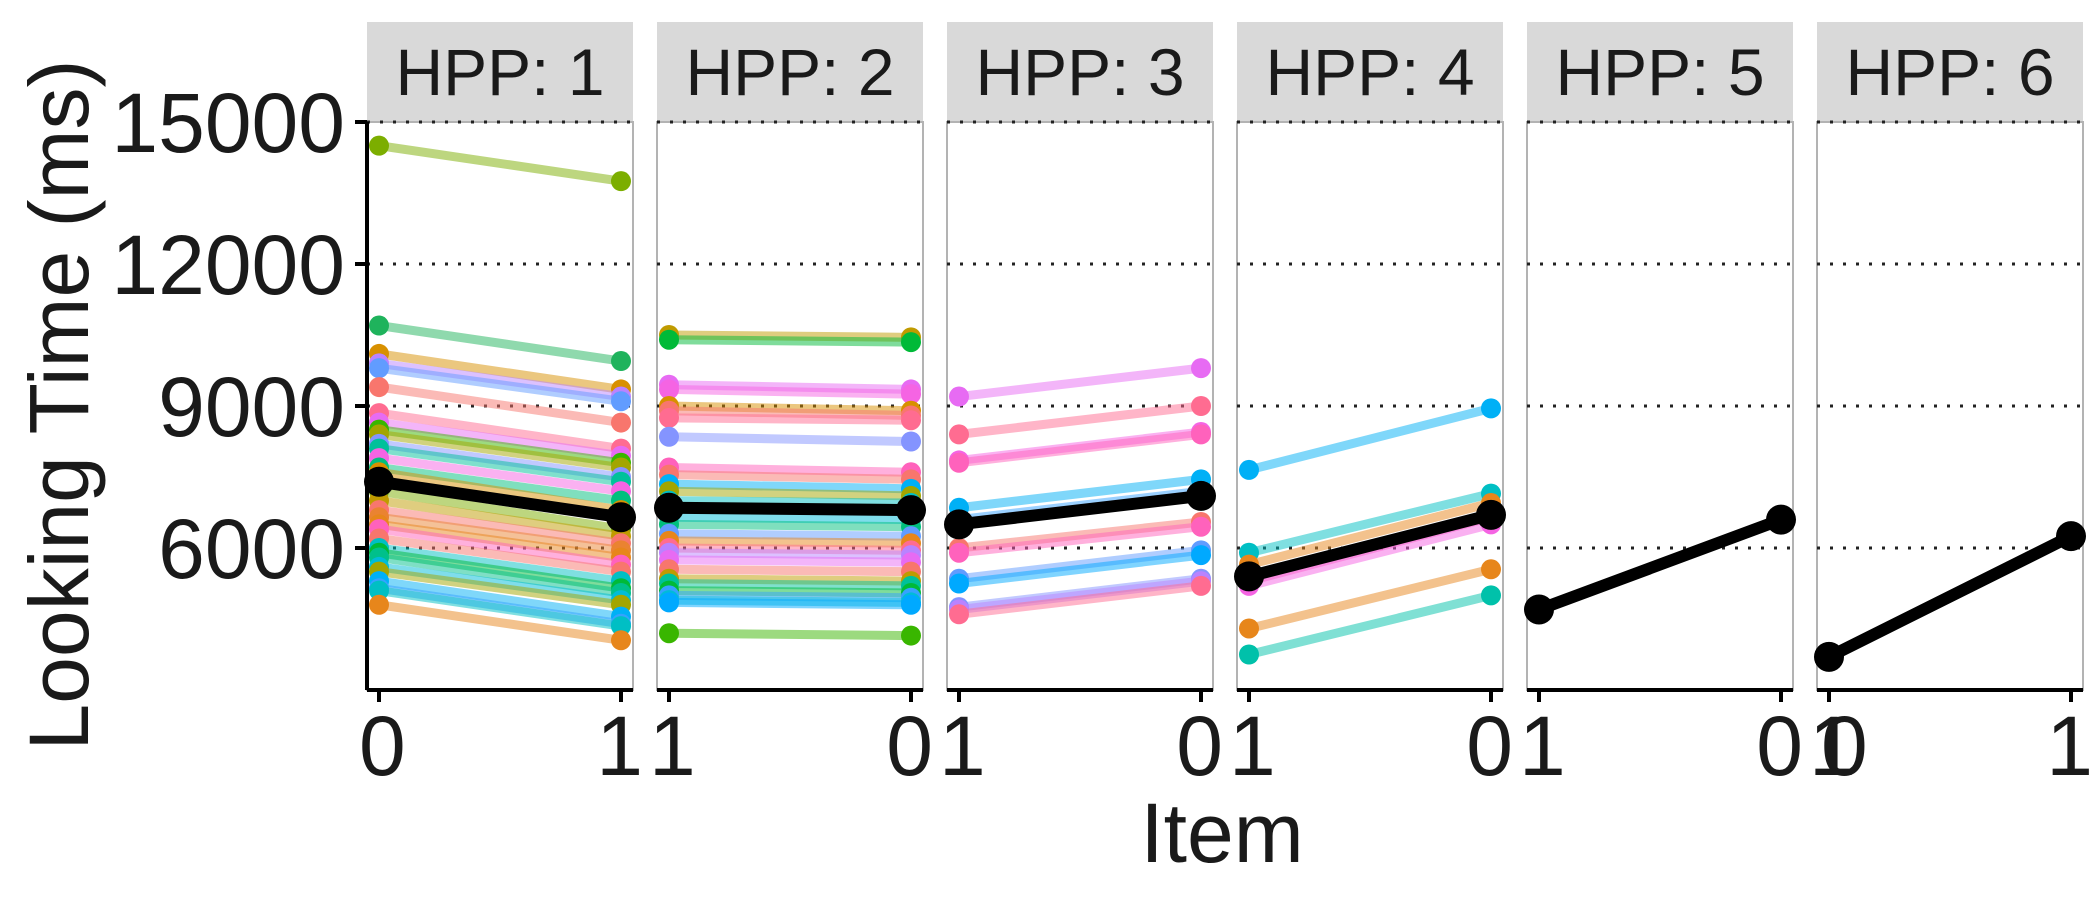 Image resolution: width=2100 pixels, height=900 pixels. Describe the element at coordinates (228, 123) in the screenshot. I see `y-tick-label: 15000` at that location.